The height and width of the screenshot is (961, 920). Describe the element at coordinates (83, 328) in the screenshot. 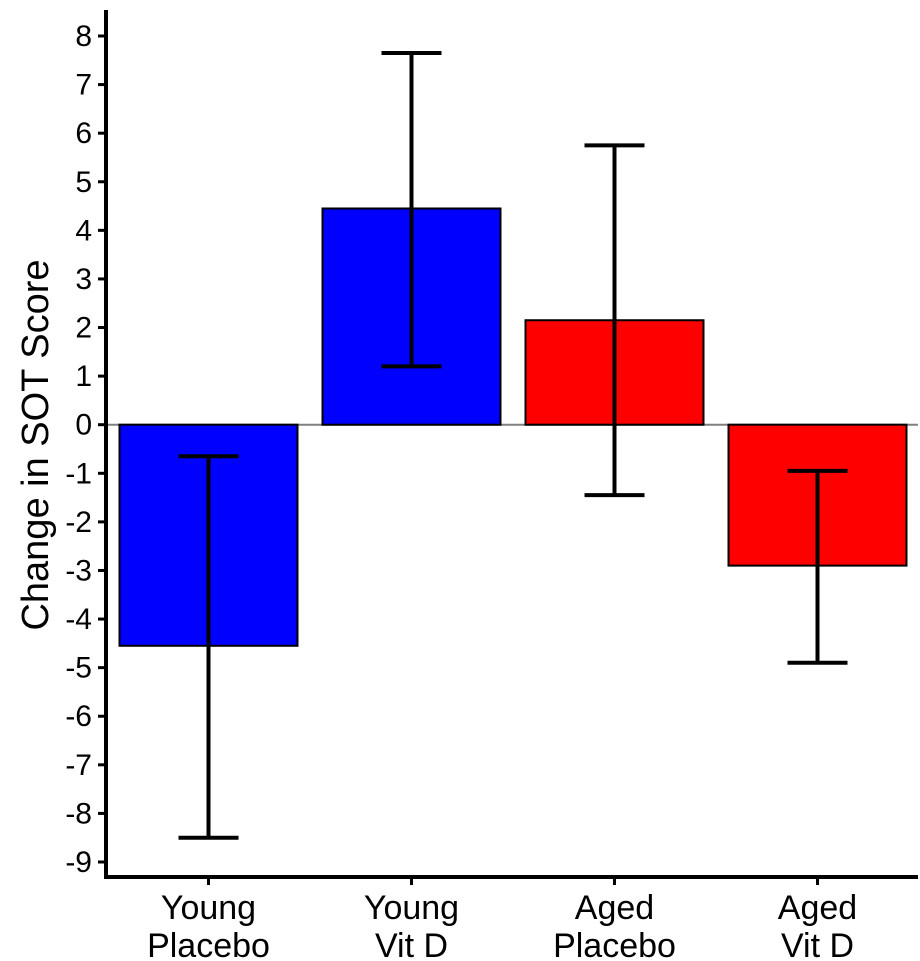

I see `y-tick-label: 2` at that location.